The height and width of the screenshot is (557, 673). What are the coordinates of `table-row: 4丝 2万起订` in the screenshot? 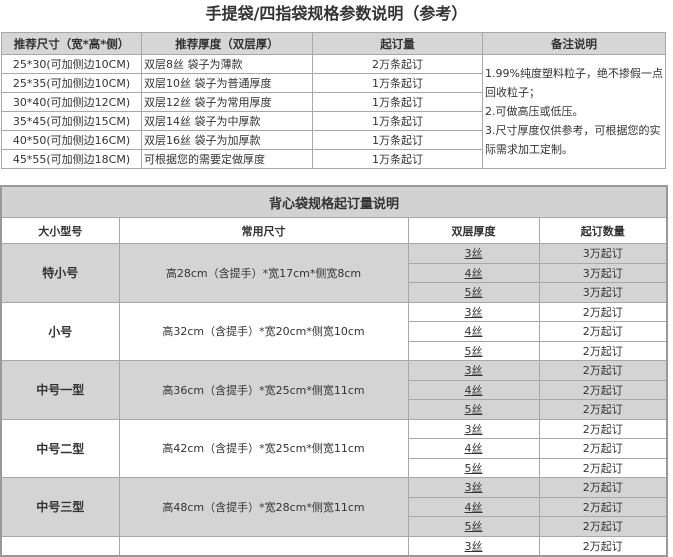 It's located at (334, 331).